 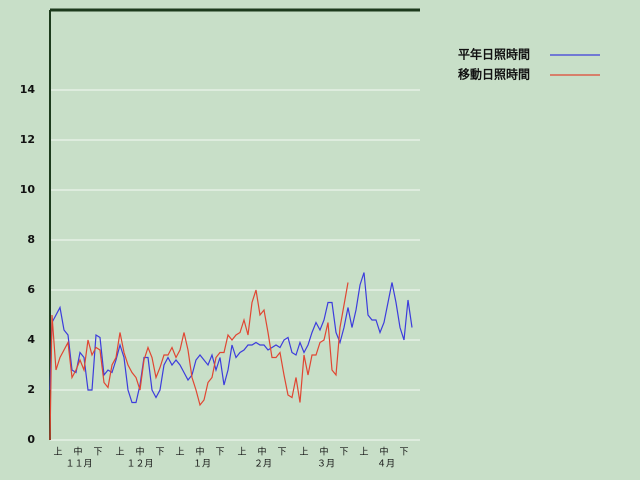 What do you see at coordinates (494, 54) in the screenshot?
I see `legend-label: 平年日照時間` at bounding box center [494, 54].